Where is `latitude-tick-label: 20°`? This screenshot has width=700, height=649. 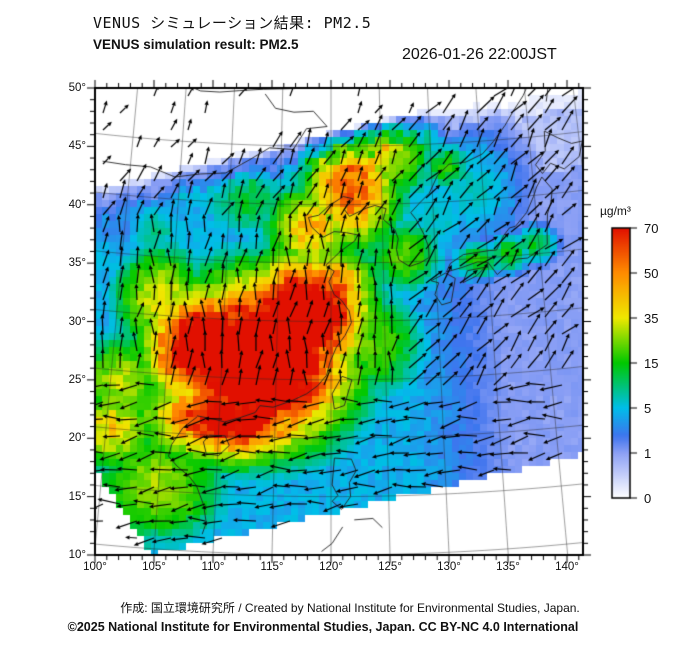 latitude-tick-label: 20° is located at coordinates (77, 438).